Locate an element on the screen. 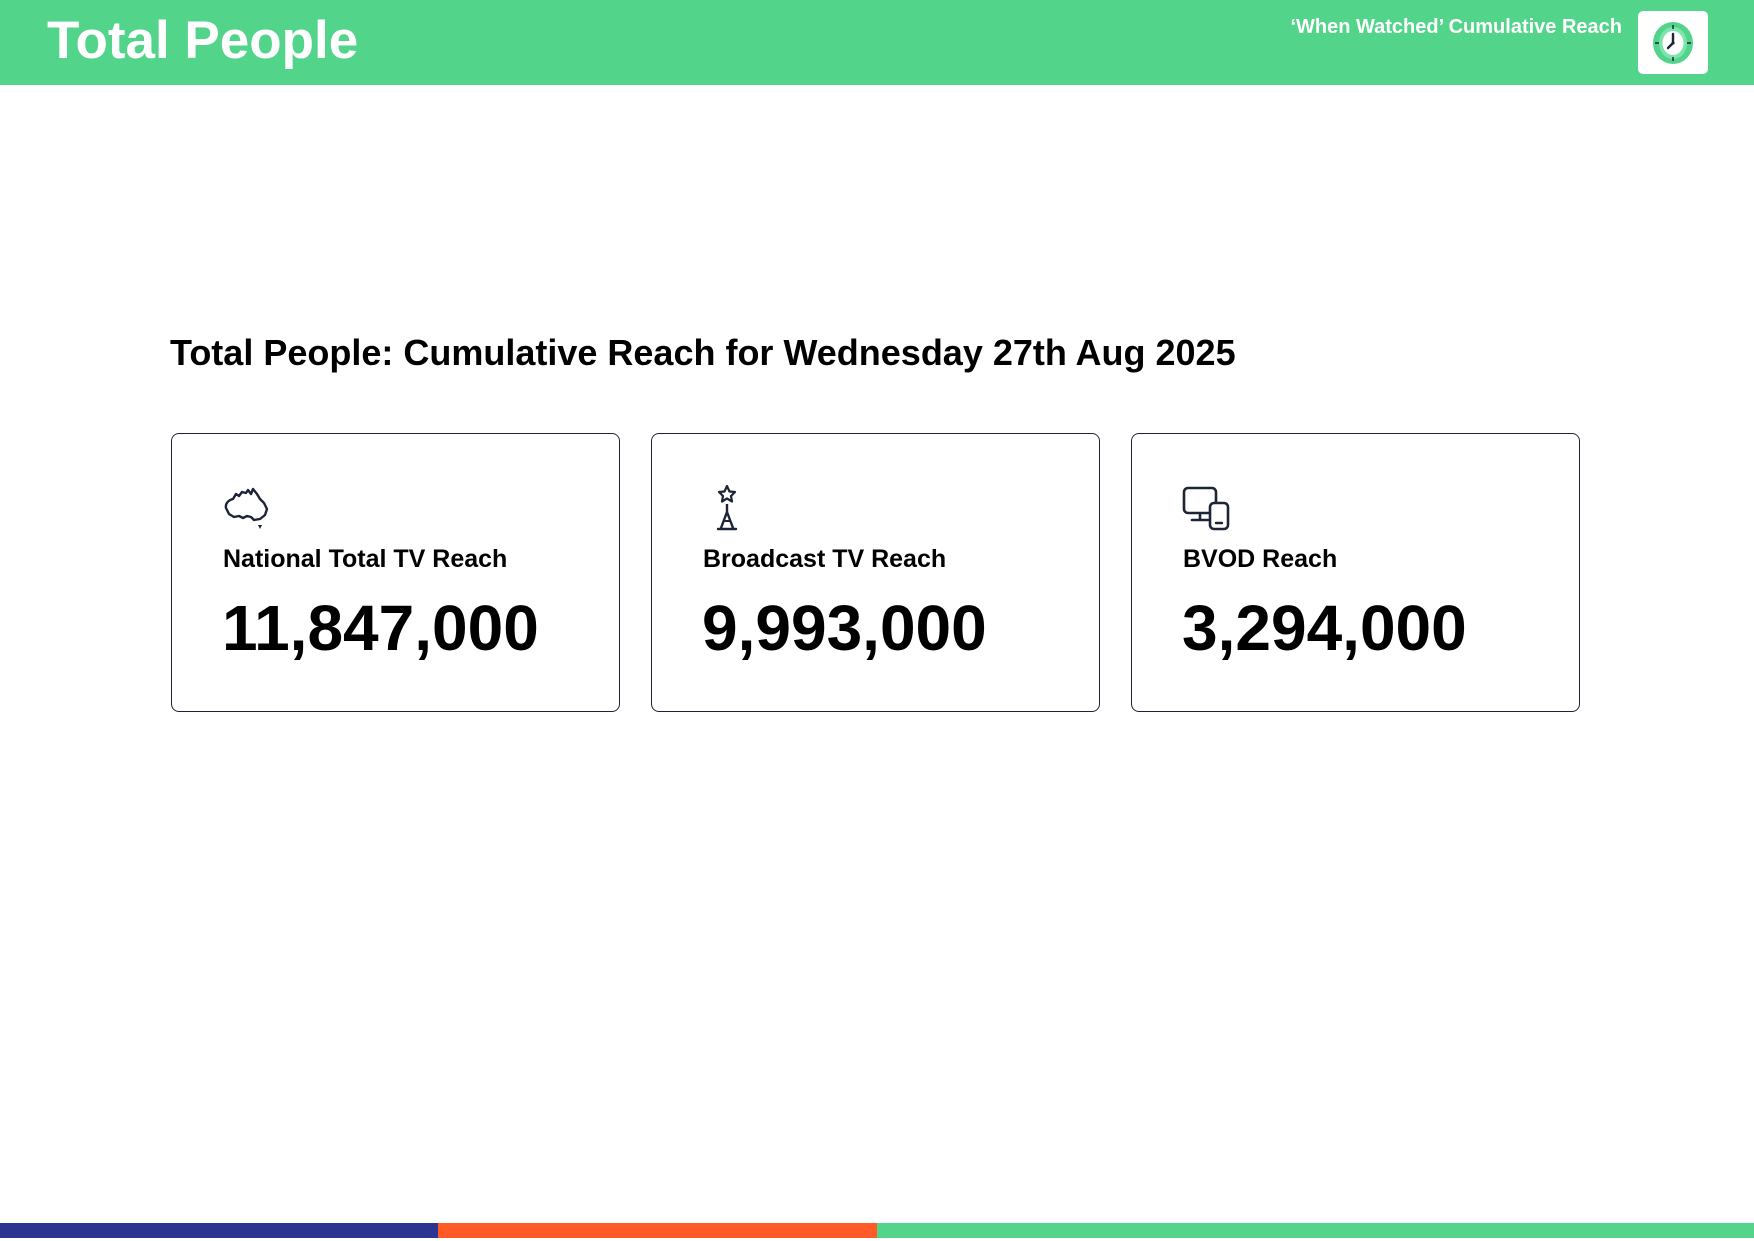  card-value: 3,294,000 is located at coordinates (1324, 628).